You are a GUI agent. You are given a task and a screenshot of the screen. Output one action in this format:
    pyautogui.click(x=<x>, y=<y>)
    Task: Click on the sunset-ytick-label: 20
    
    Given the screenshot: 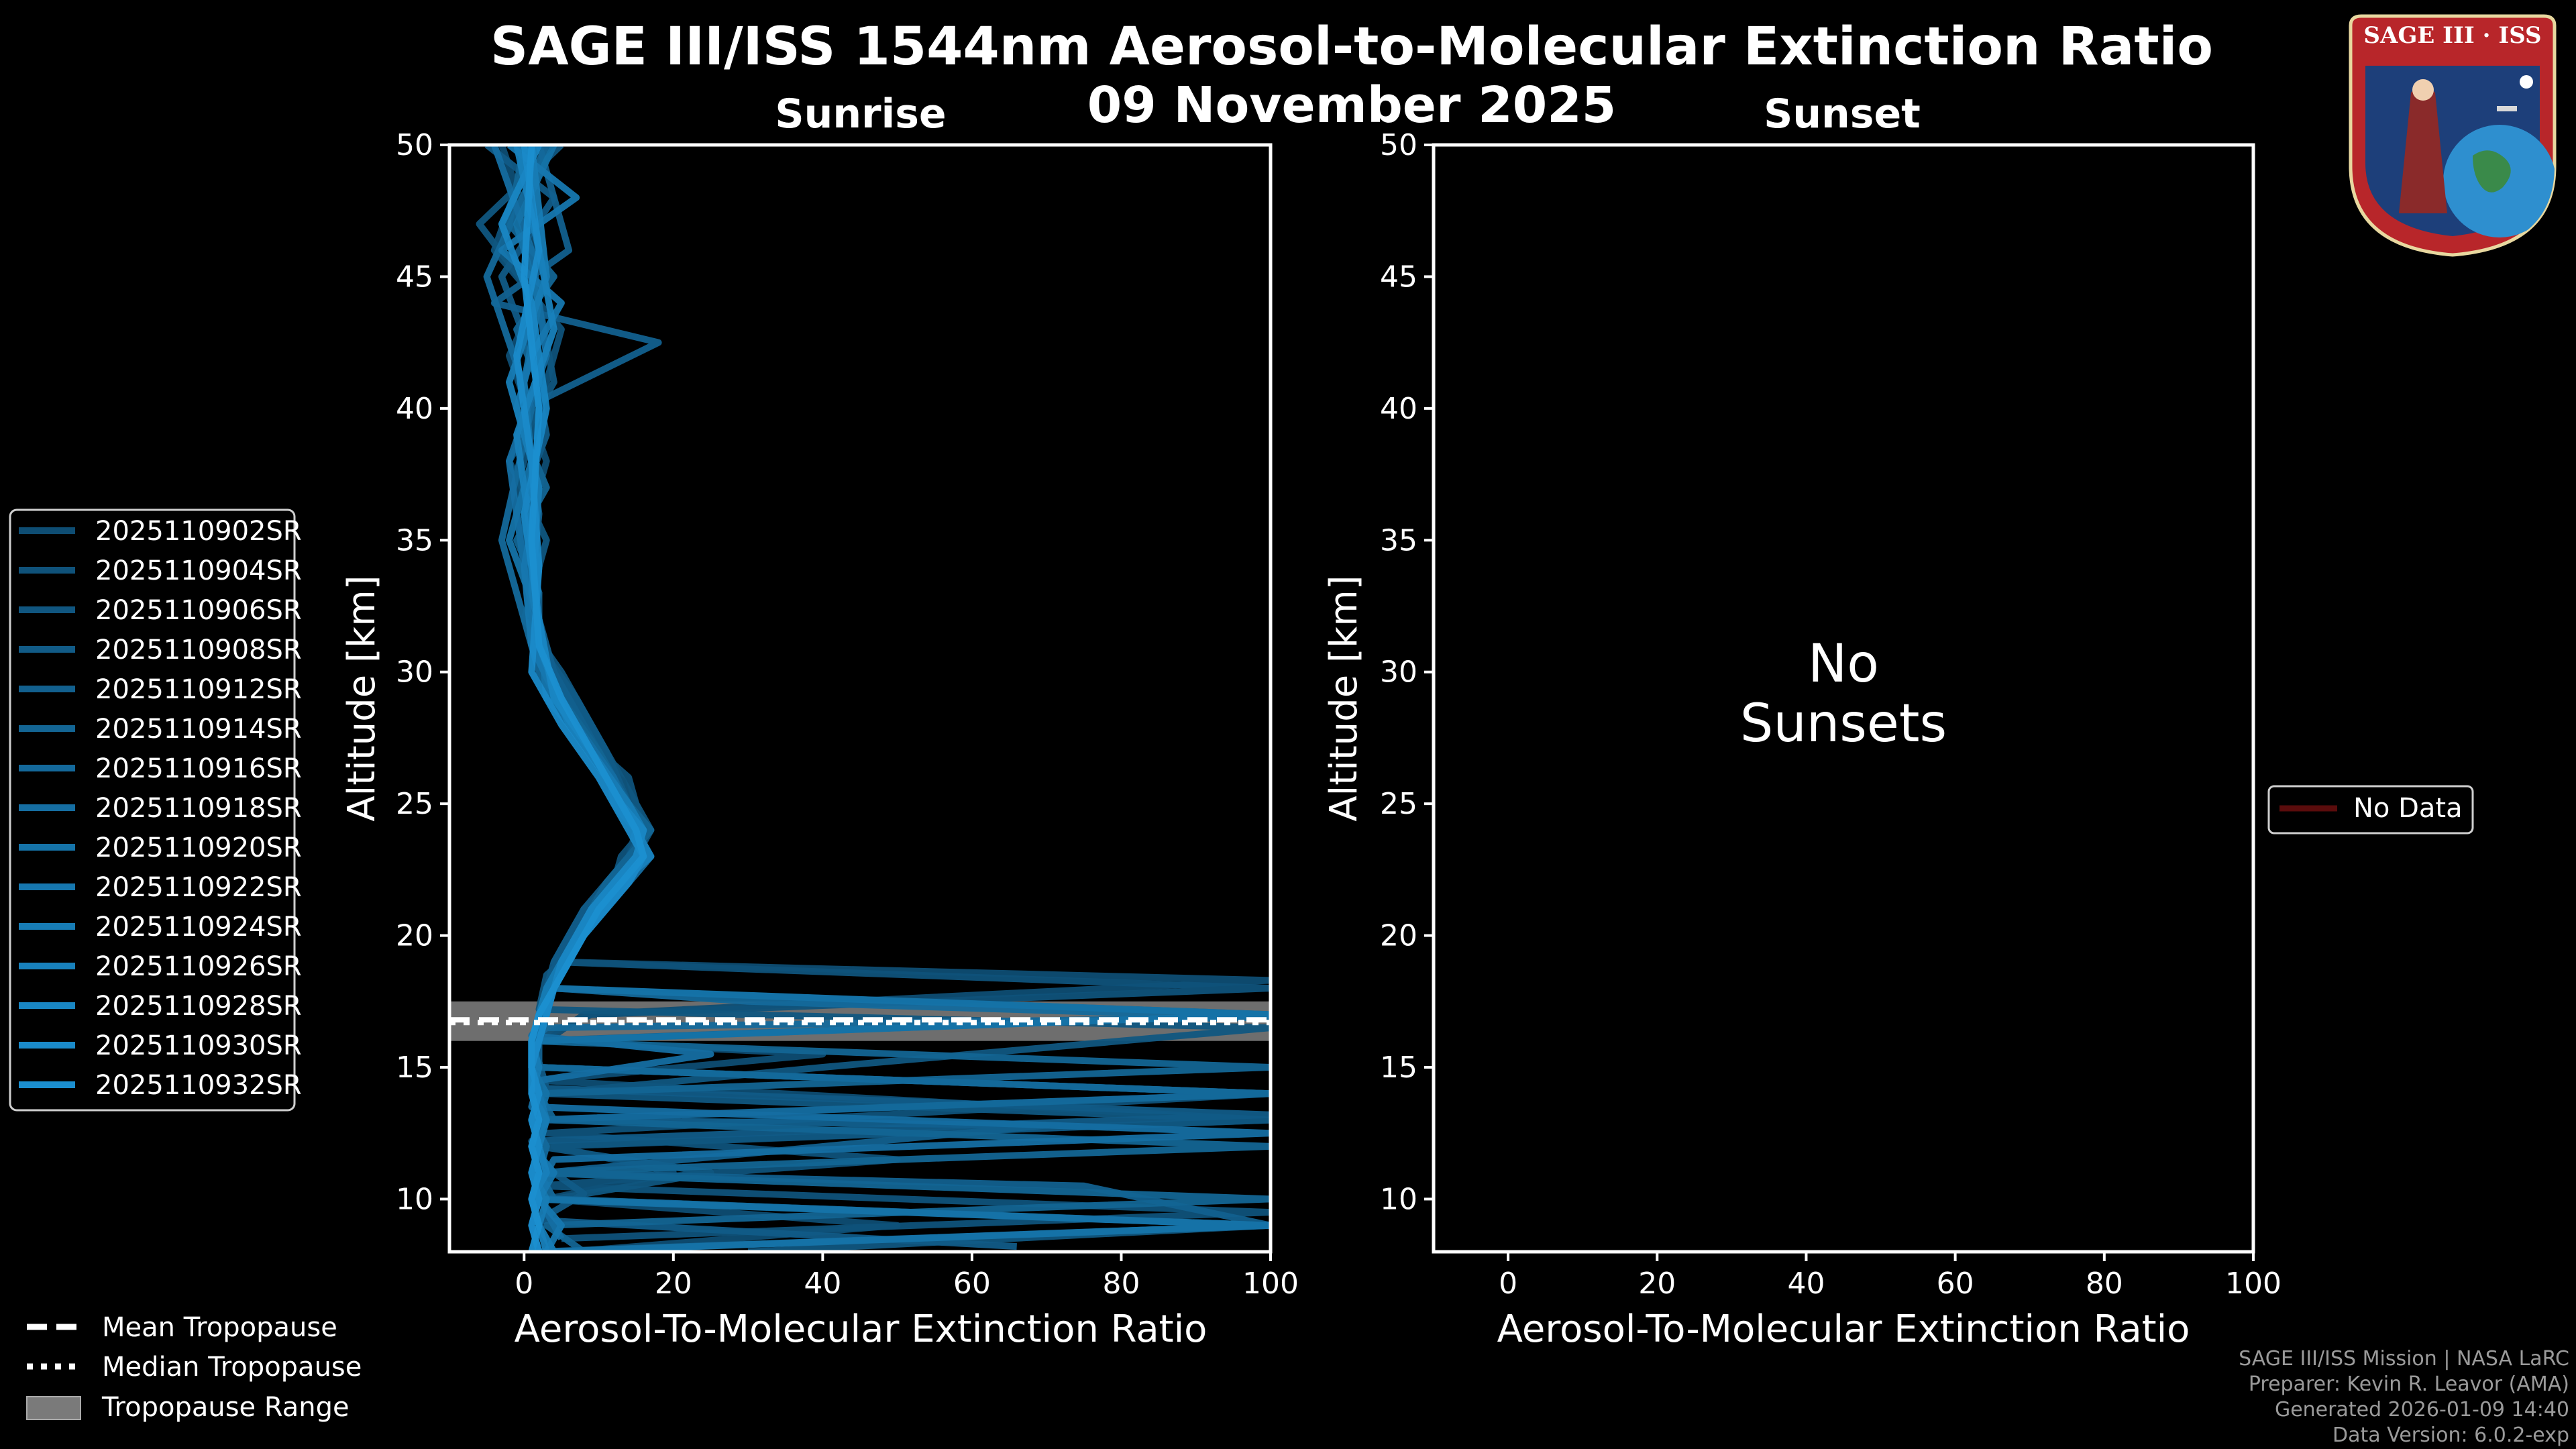 What is the action you would take?
    pyautogui.click(x=1398, y=936)
    